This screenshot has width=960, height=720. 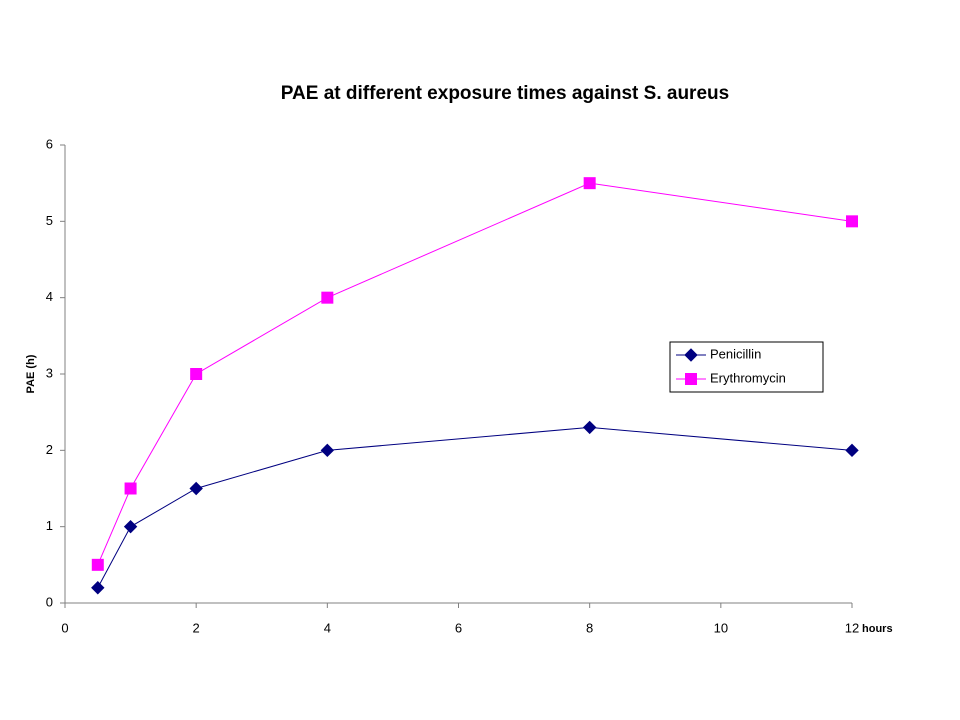 I want to click on x-axis-label: hours, so click(x=877, y=629).